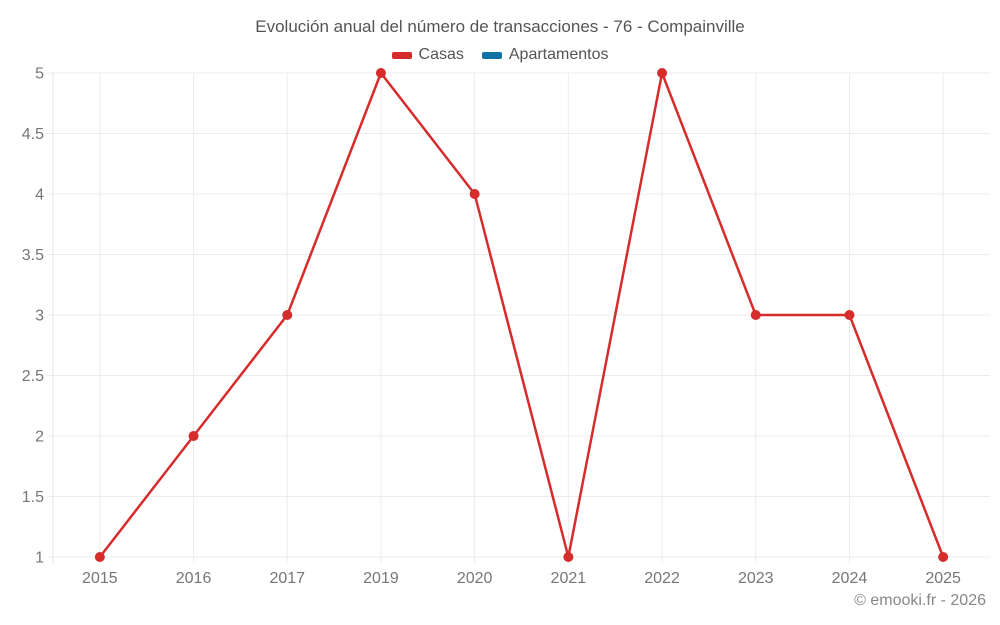  Describe the element at coordinates (920, 600) in the screenshot. I see `watermark: © emooki.fr - 2026` at that location.